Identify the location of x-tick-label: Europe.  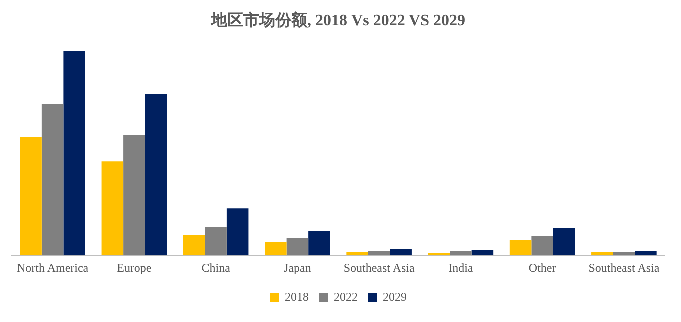
(134, 267).